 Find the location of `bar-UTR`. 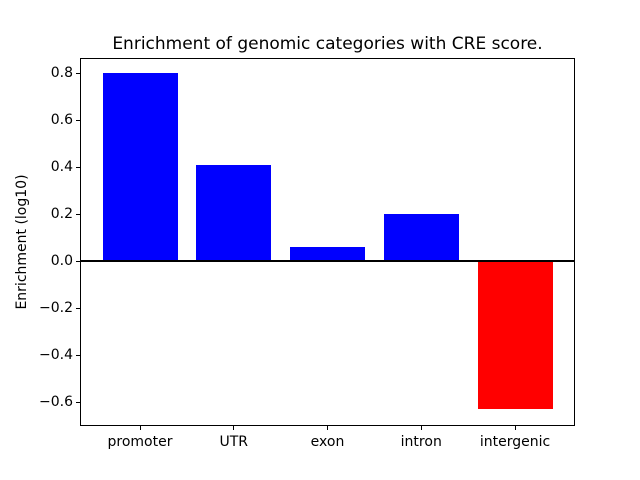

bar-UTR is located at coordinates (234, 213).